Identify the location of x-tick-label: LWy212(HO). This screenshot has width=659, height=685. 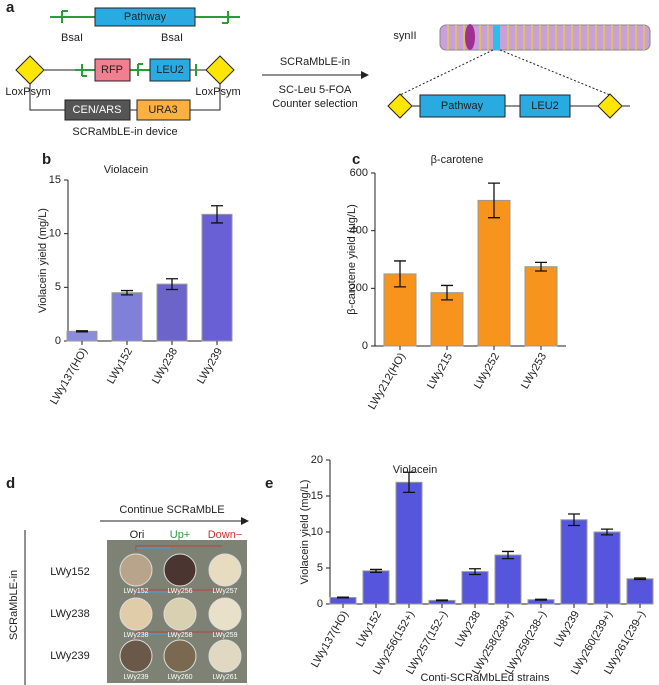
(387, 381).